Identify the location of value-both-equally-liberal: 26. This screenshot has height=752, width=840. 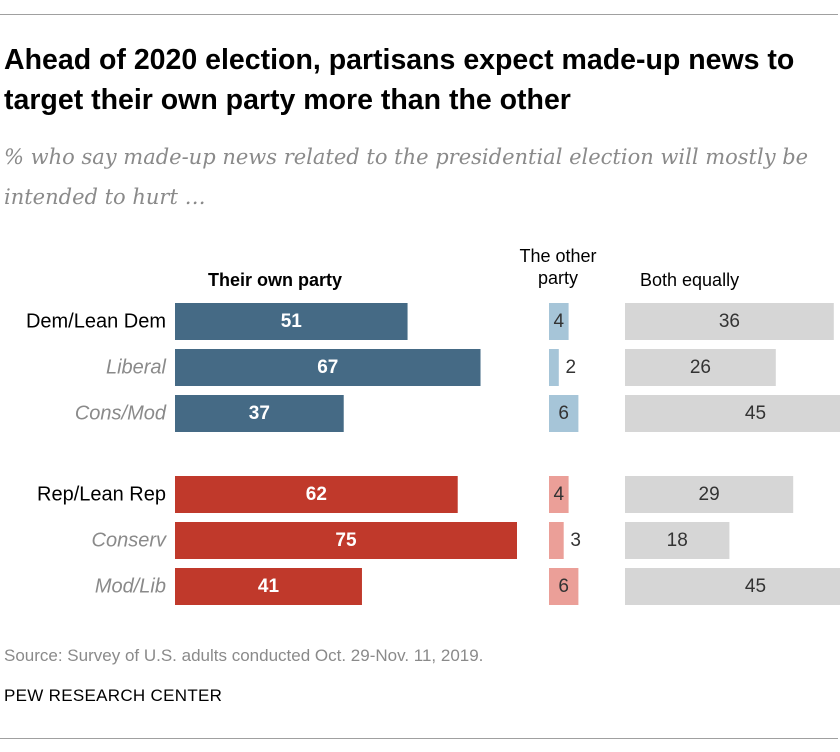
(700, 367).